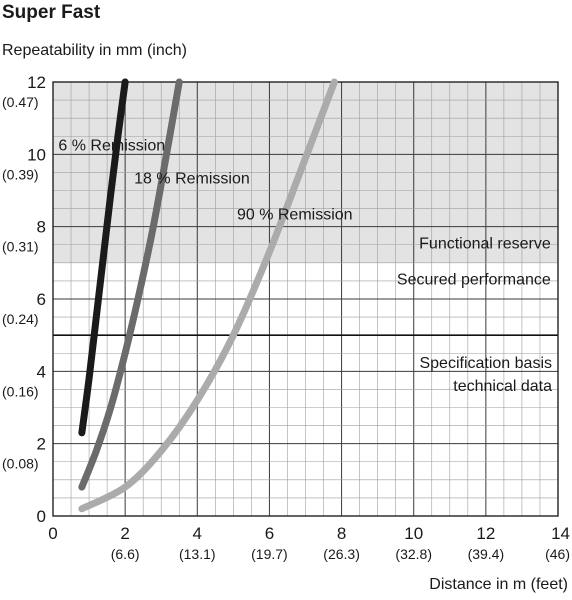 Image resolution: width=572 pixels, height=600 pixels. I want to click on x-tick-label: 8, so click(341, 533).